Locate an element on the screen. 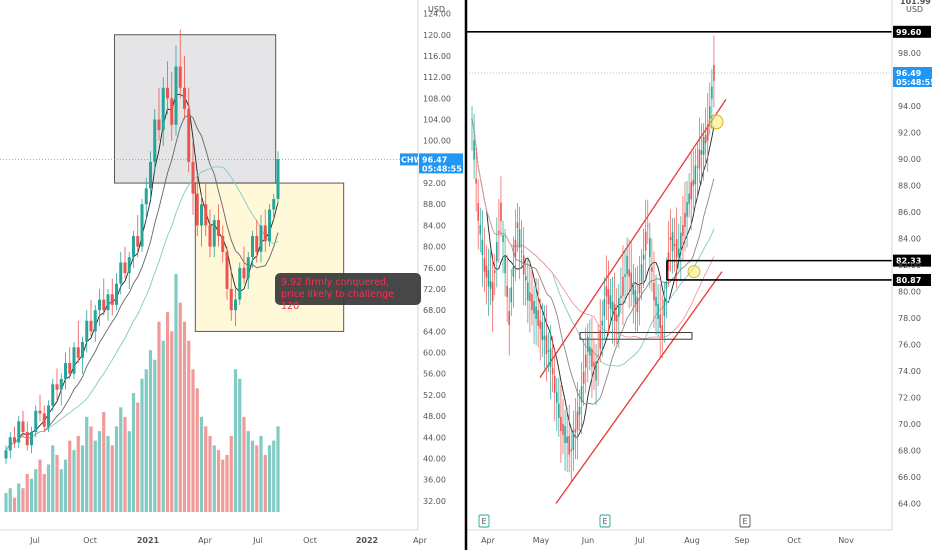 The height and width of the screenshot is (550, 932). daily-x-tick: Aug is located at coordinates (692, 540).